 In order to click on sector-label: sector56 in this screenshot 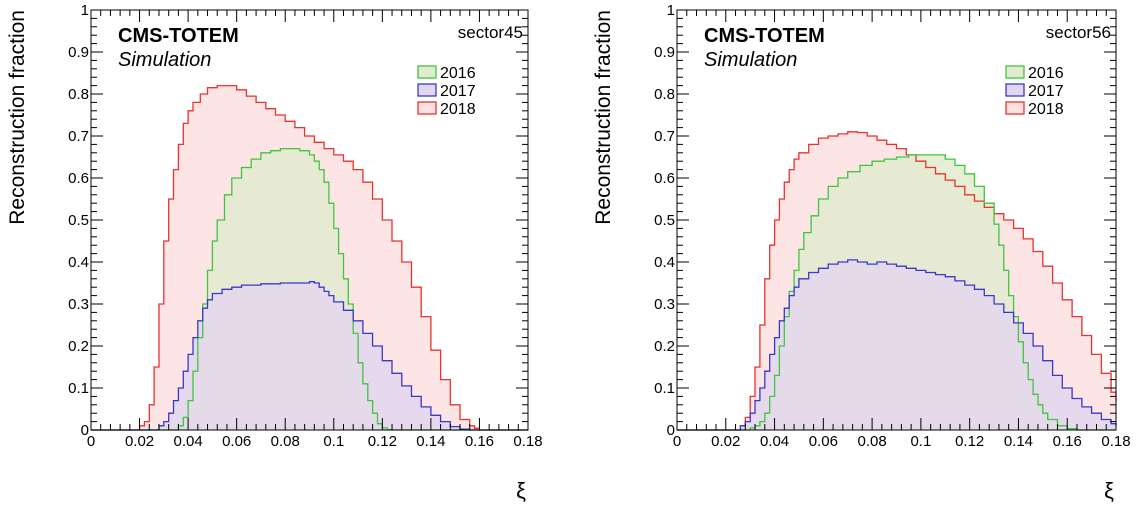, I will do `click(1078, 32)`.